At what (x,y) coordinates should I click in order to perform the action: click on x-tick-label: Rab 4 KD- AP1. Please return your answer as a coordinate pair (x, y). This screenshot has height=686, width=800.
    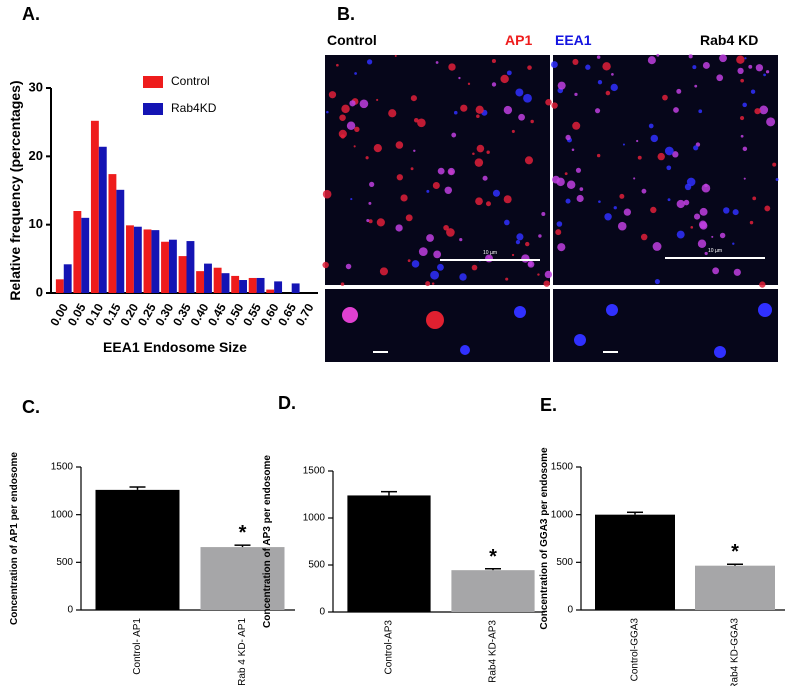
    Looking at the image, I should click on (242, 652).